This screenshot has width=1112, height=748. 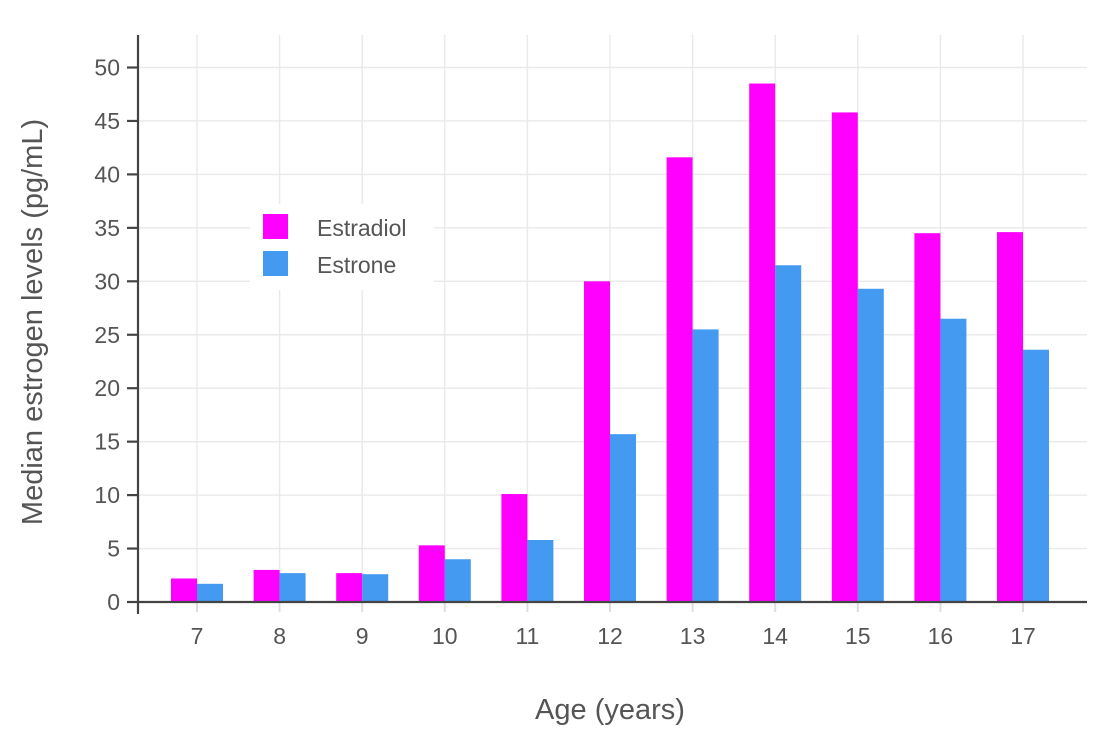 What do you see at coordinates (33, 322) in the screenshot?
I see `y-axis-title: Median estrogen levels (pg/mL)` at bounding box center [33, 322].